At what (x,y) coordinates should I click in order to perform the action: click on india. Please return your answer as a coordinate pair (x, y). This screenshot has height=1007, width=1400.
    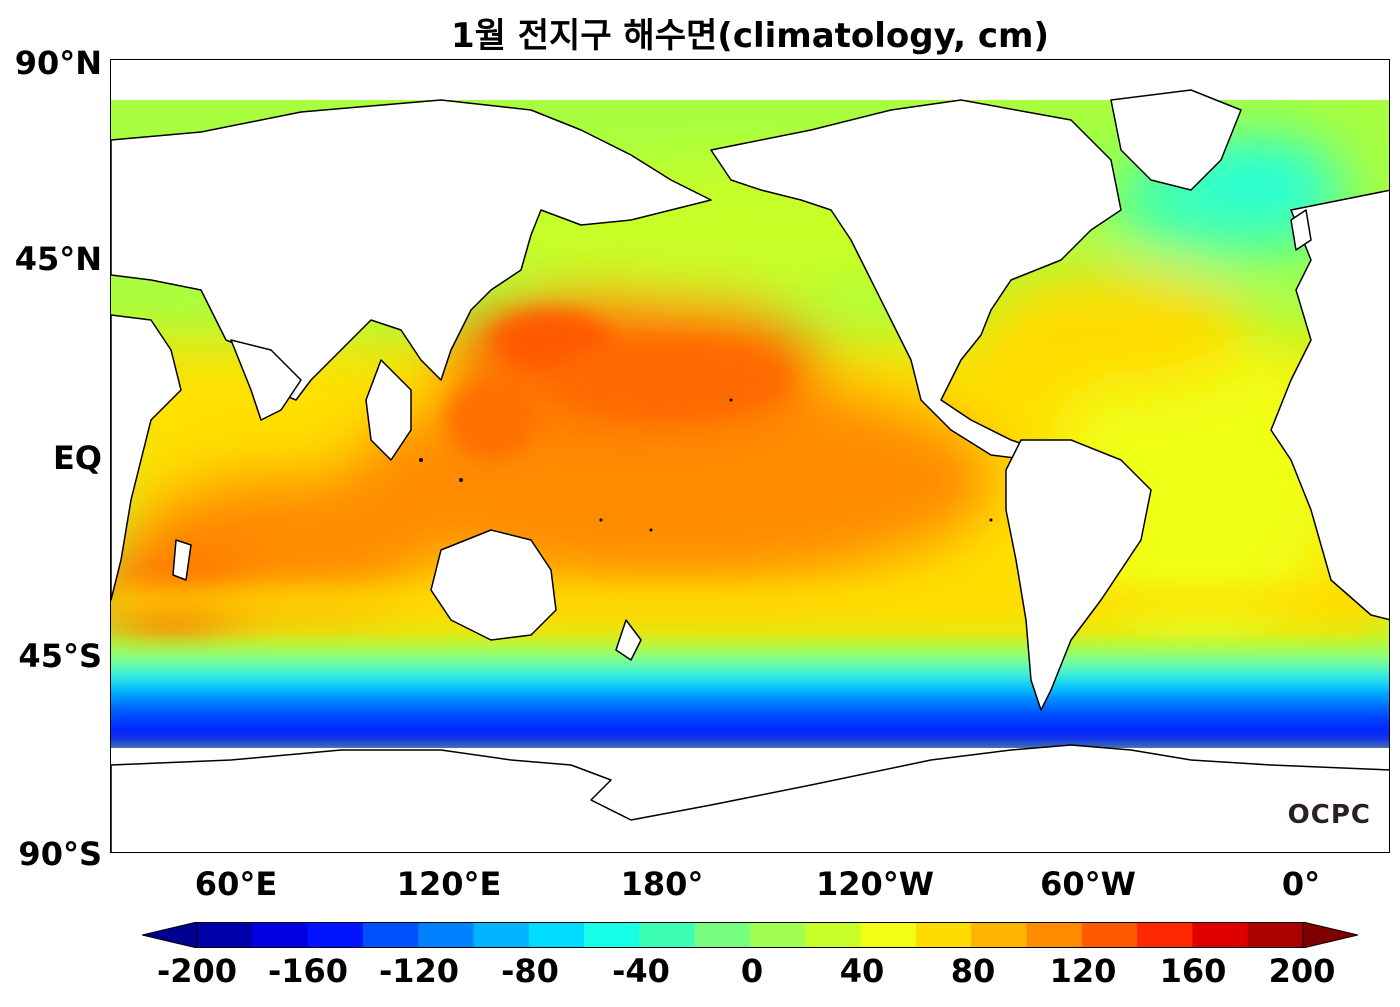
    Looking at the image, I should click on (266, 380).